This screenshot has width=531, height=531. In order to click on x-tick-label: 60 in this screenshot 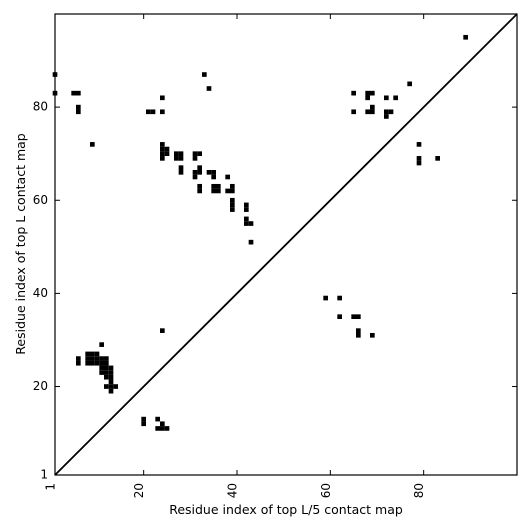, I will do `click(326, 490)`.